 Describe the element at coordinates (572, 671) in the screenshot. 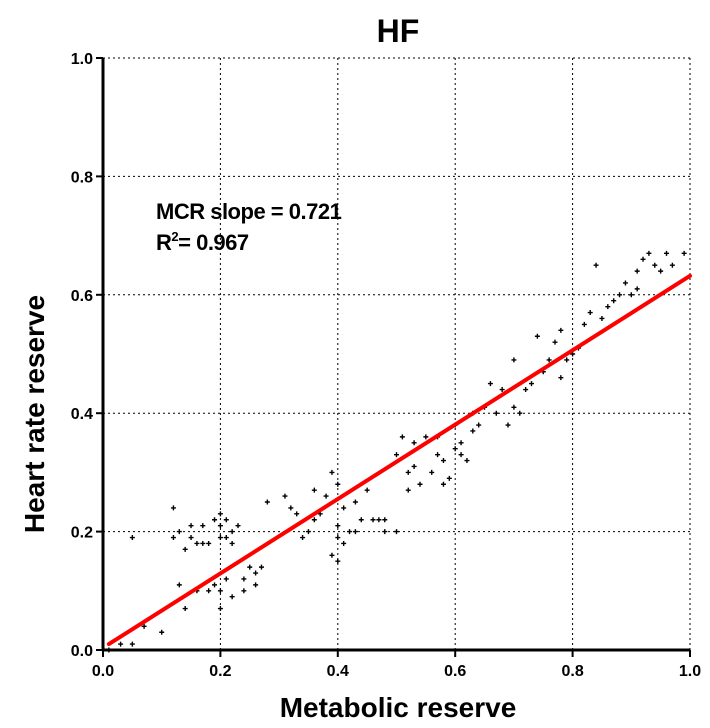

I see `x-tick-label: 0.8` at that location.